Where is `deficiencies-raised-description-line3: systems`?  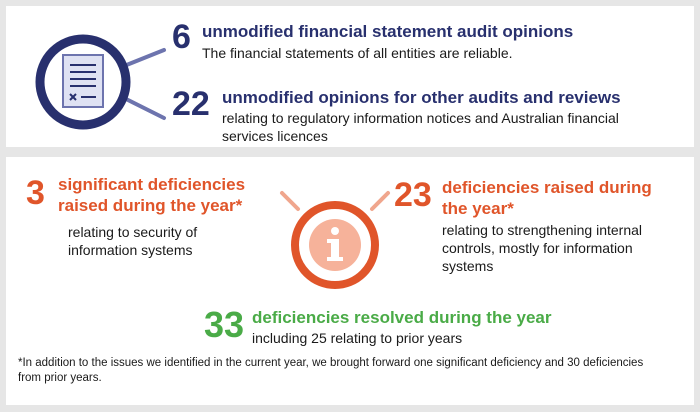 deficiencies-raised-description-line3: systems is located at coordinates (468, 266).